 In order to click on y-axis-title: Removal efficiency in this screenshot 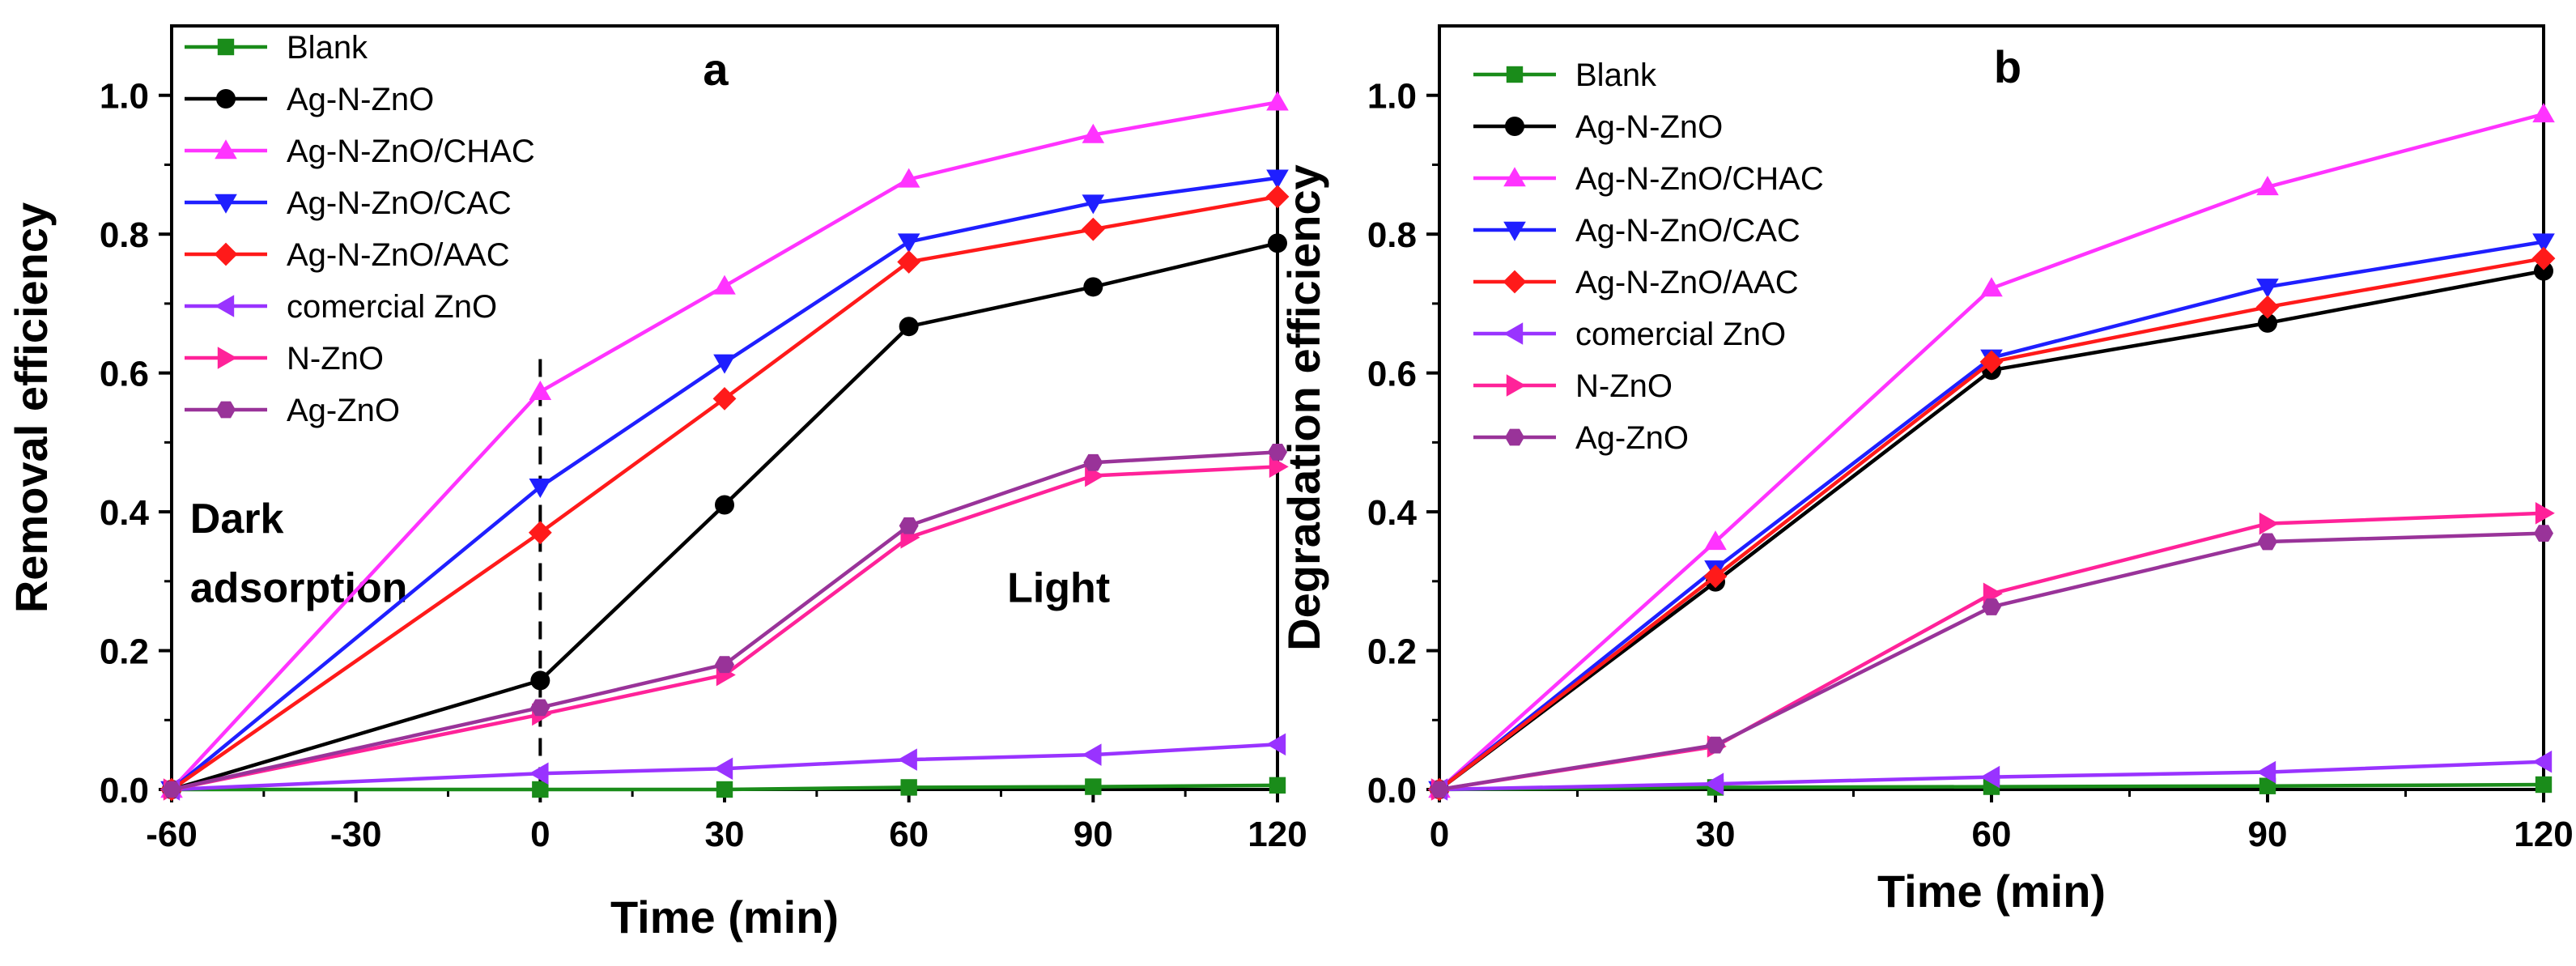, I will do `click(32, 407)`.